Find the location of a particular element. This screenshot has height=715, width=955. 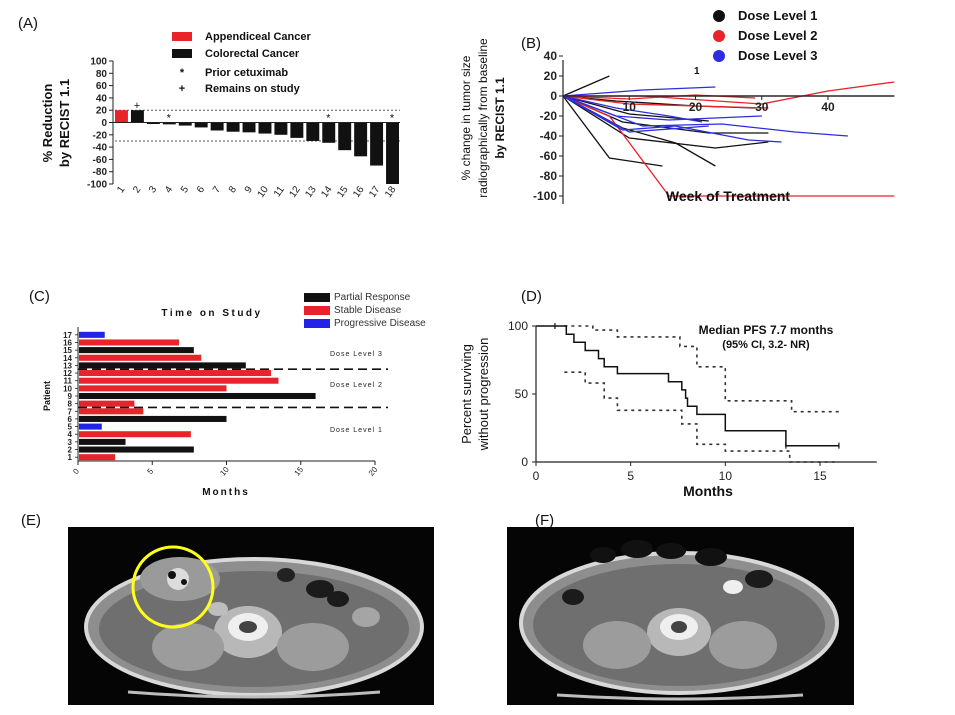

a-legend-symbol-asterisk: * is located at coordinates (182, 73).